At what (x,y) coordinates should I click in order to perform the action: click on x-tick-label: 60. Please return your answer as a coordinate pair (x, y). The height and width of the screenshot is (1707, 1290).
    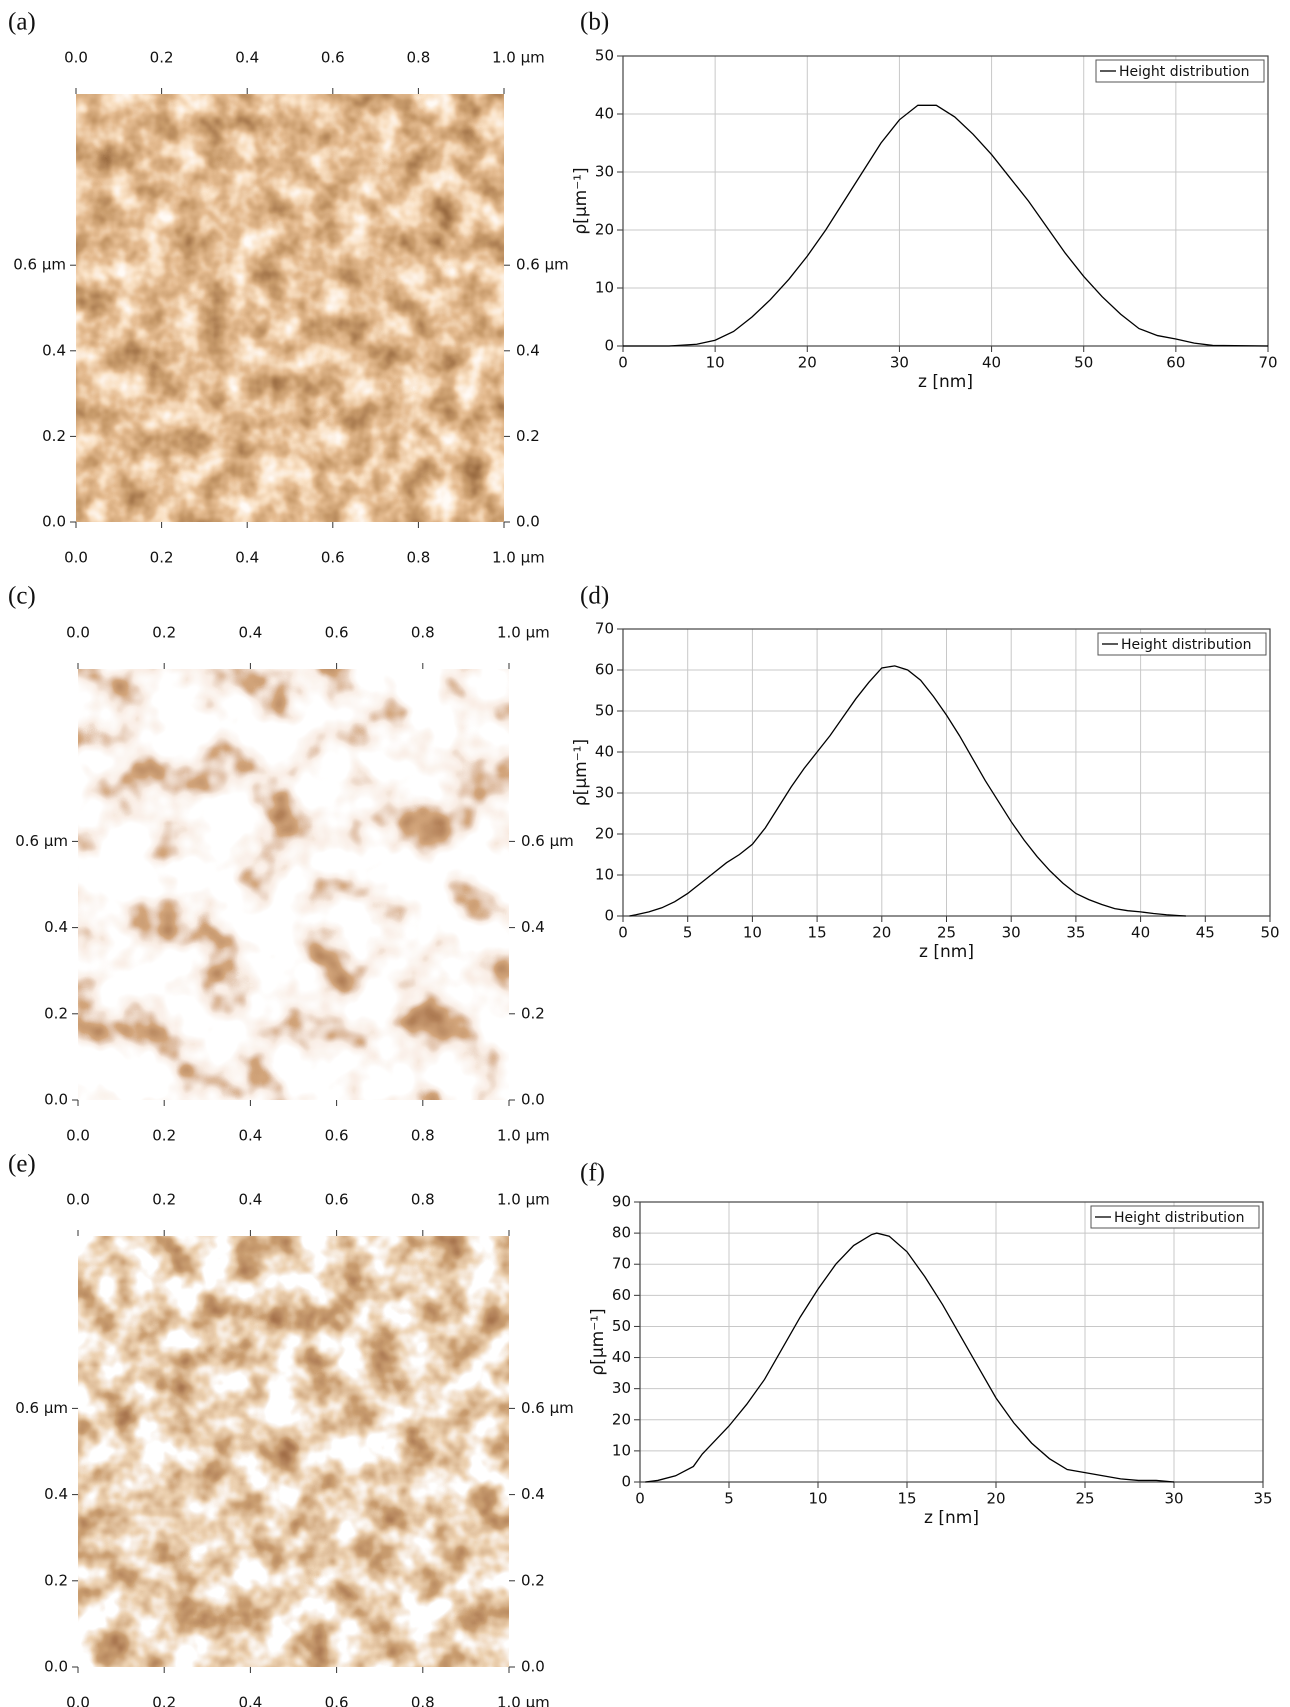
    Looking at the image, I should click on (1175, 363).